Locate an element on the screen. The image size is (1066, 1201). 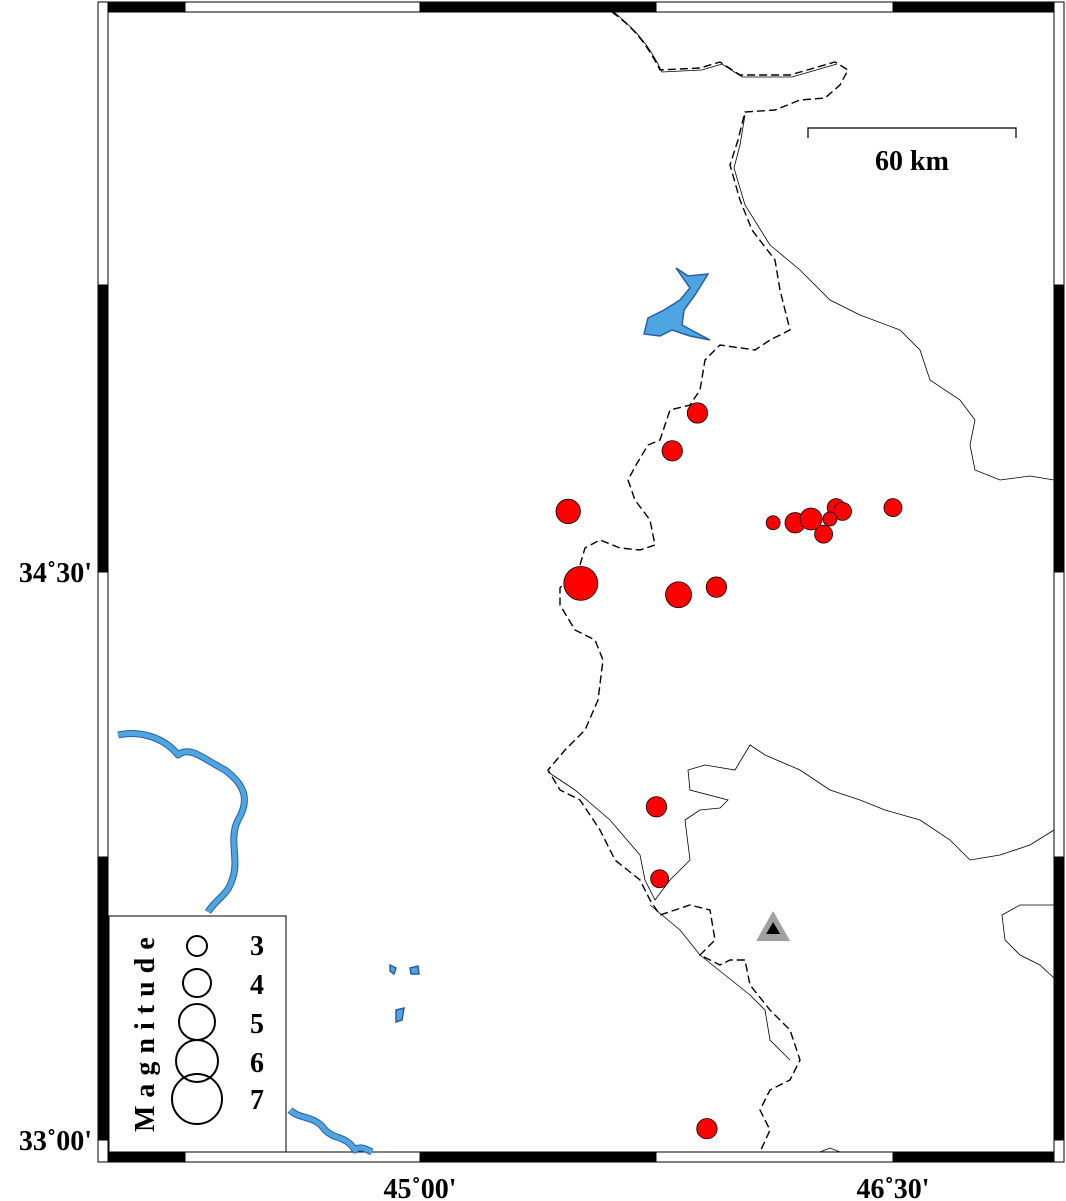
scale-bar: 60 km is located at coordinates (912, 152).